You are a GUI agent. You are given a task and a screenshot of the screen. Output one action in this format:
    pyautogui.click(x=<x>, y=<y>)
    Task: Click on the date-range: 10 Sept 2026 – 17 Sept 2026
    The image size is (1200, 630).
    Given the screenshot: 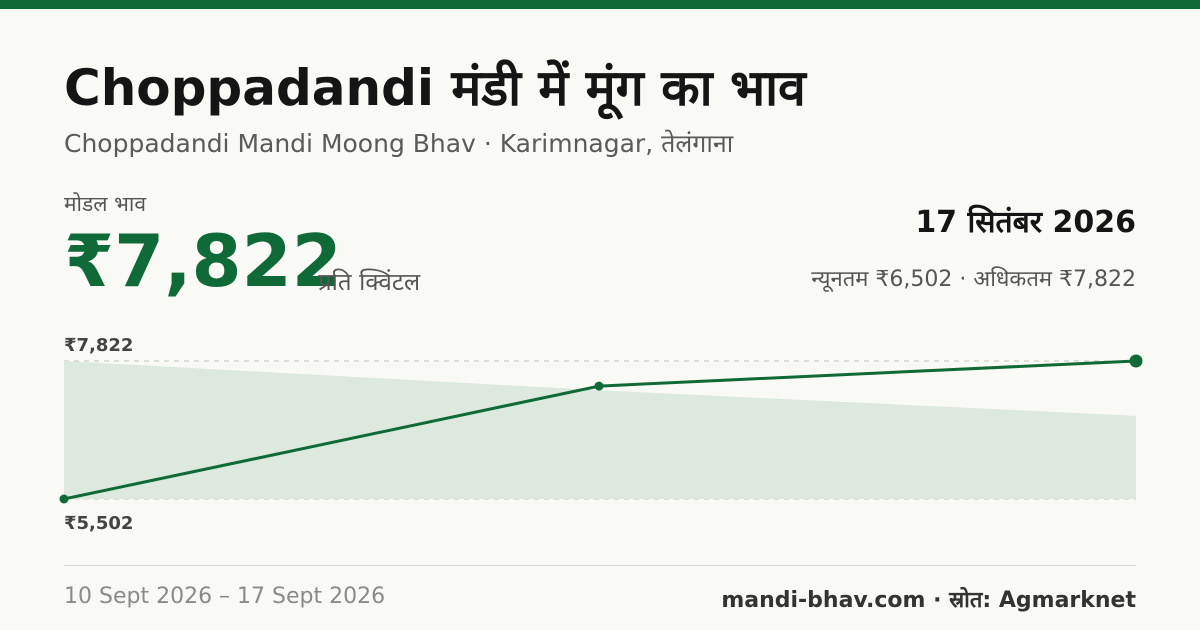 What is the action you would take?
    pyautogui.click(x=225, y=596)
    